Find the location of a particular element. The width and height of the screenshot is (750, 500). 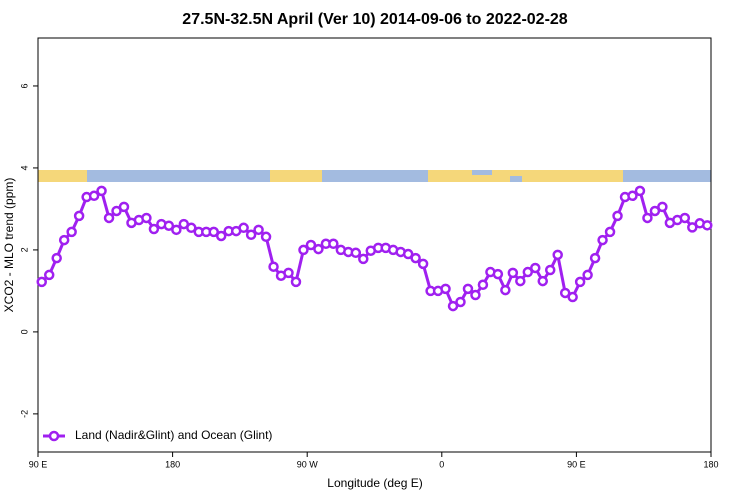

y-tick-label: 6 is located at coordinates (24, 85).